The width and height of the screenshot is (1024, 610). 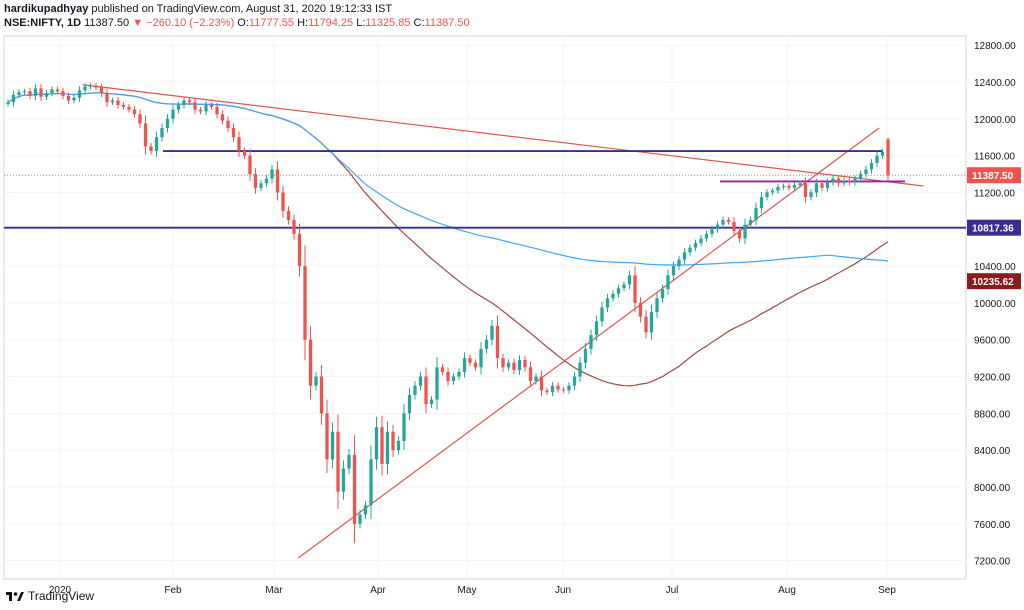 What do you see at coordinates (43, 23) in the screenshot?
I see `symbol-label: NSE:NIFTY, 1D` at bounding box center [43, 23].